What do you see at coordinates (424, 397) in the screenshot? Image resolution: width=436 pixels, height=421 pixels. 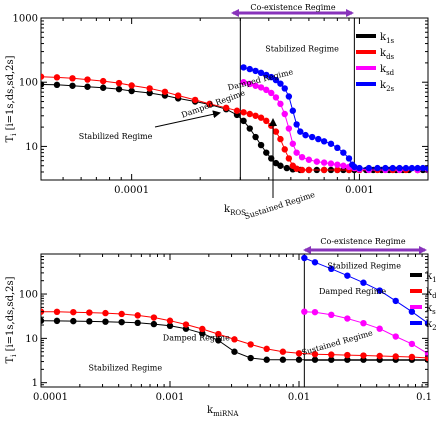 I see `x-tick-label: 0.1` at bounding box center [424, 397].